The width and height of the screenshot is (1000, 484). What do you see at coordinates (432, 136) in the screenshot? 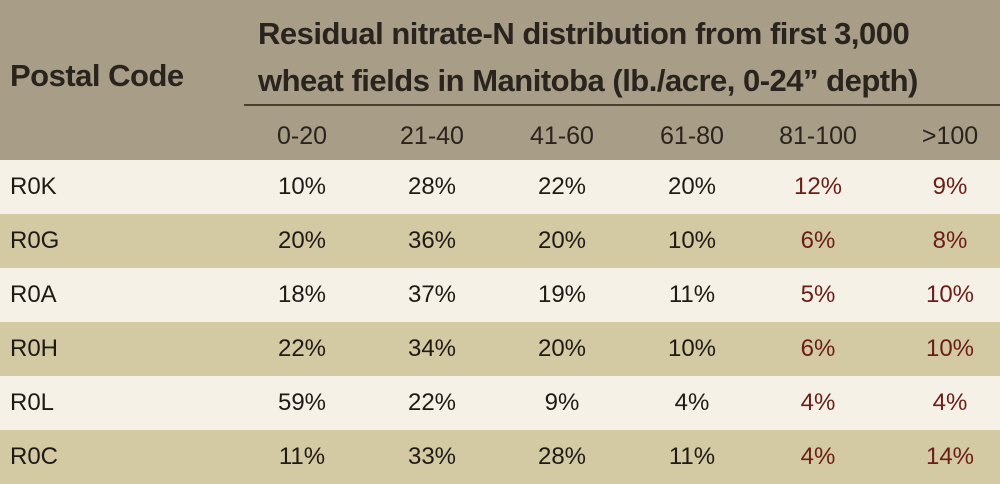
I see `column-header-21-40: 21-40` at bounding box center [432, 136].